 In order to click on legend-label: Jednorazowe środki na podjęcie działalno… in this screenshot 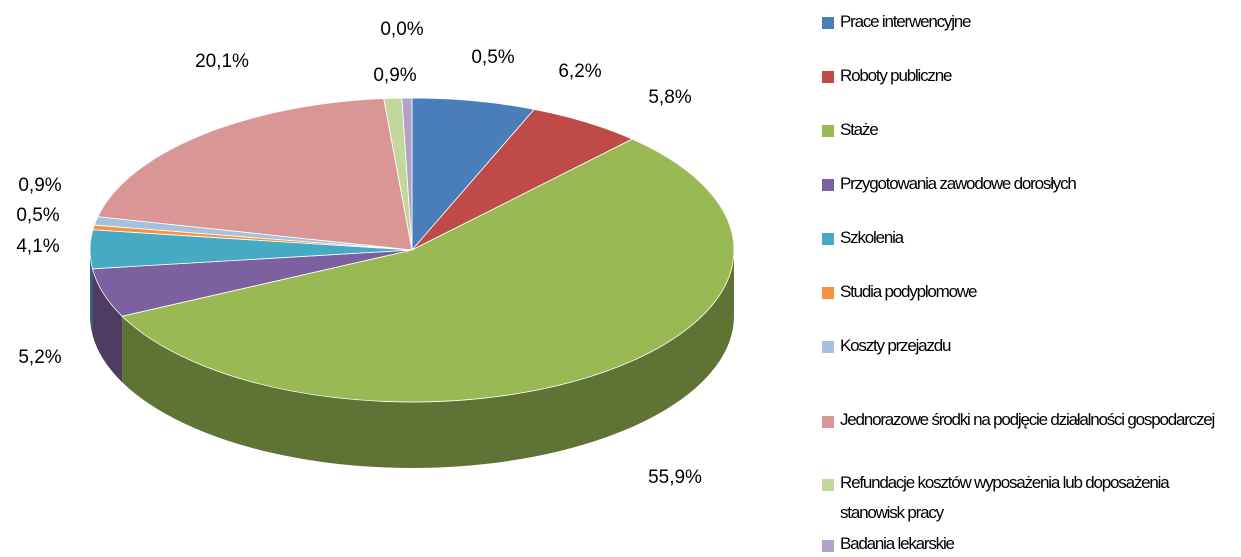, I will do `click(1027, 419)`.